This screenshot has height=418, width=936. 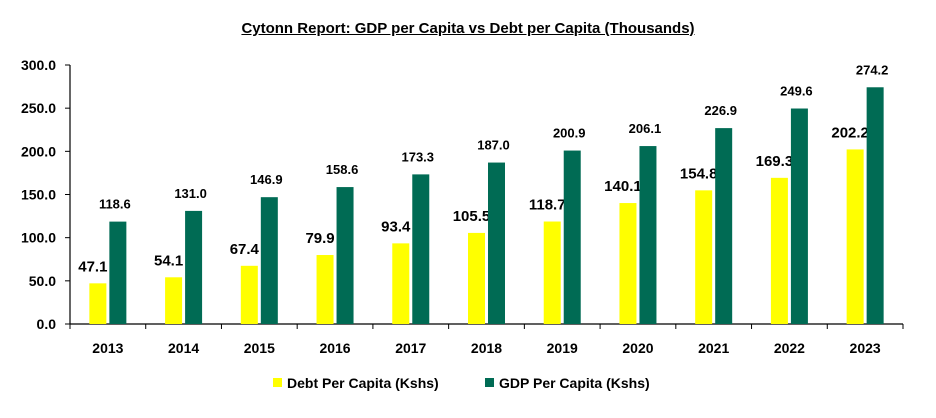 I want to click on data-label-debt: 169.3, so click(x=775, y=161).